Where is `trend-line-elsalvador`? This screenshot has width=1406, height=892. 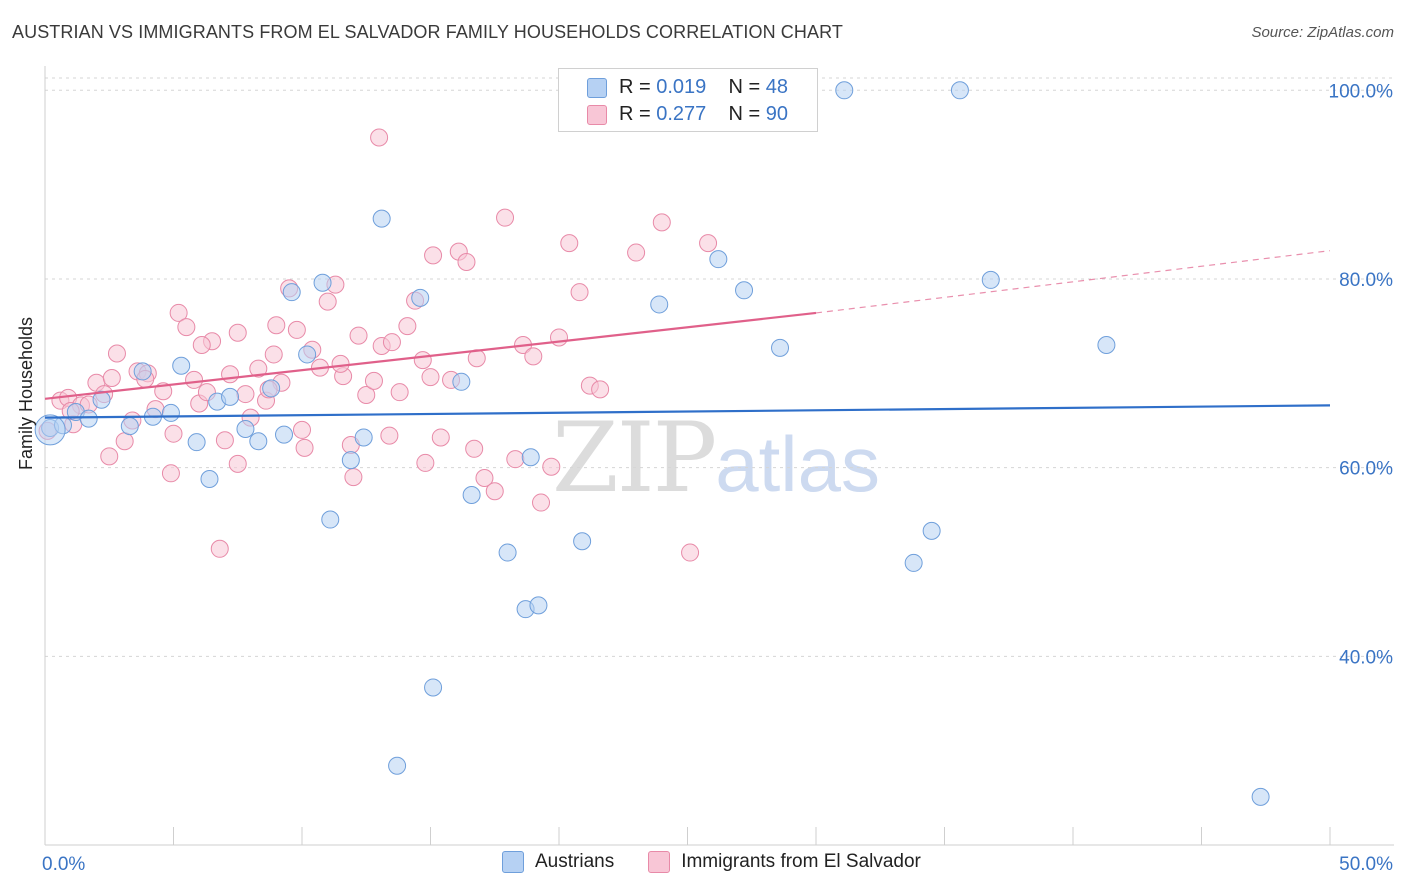 trend-line-elsalvador is located at coordinates (430, 355).